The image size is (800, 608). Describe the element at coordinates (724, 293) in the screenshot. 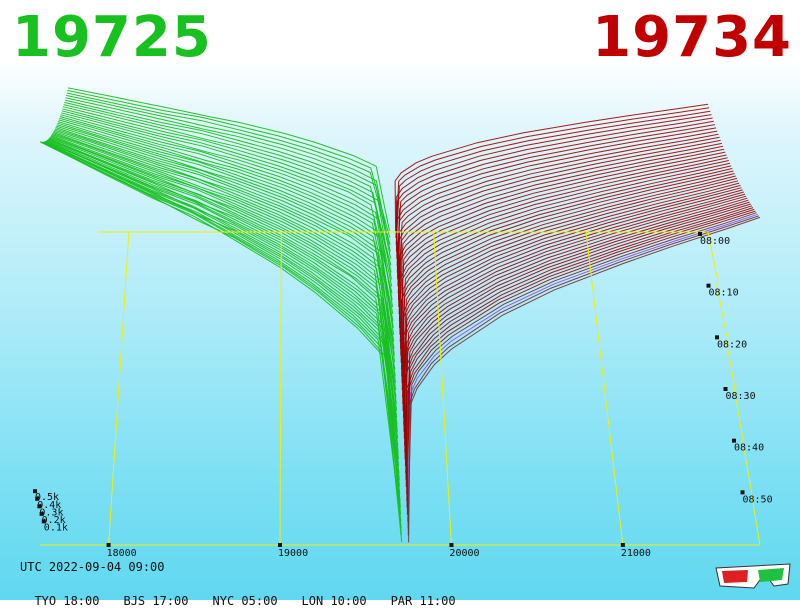

I see `time-tick-label-0810: 08:10` at that location.